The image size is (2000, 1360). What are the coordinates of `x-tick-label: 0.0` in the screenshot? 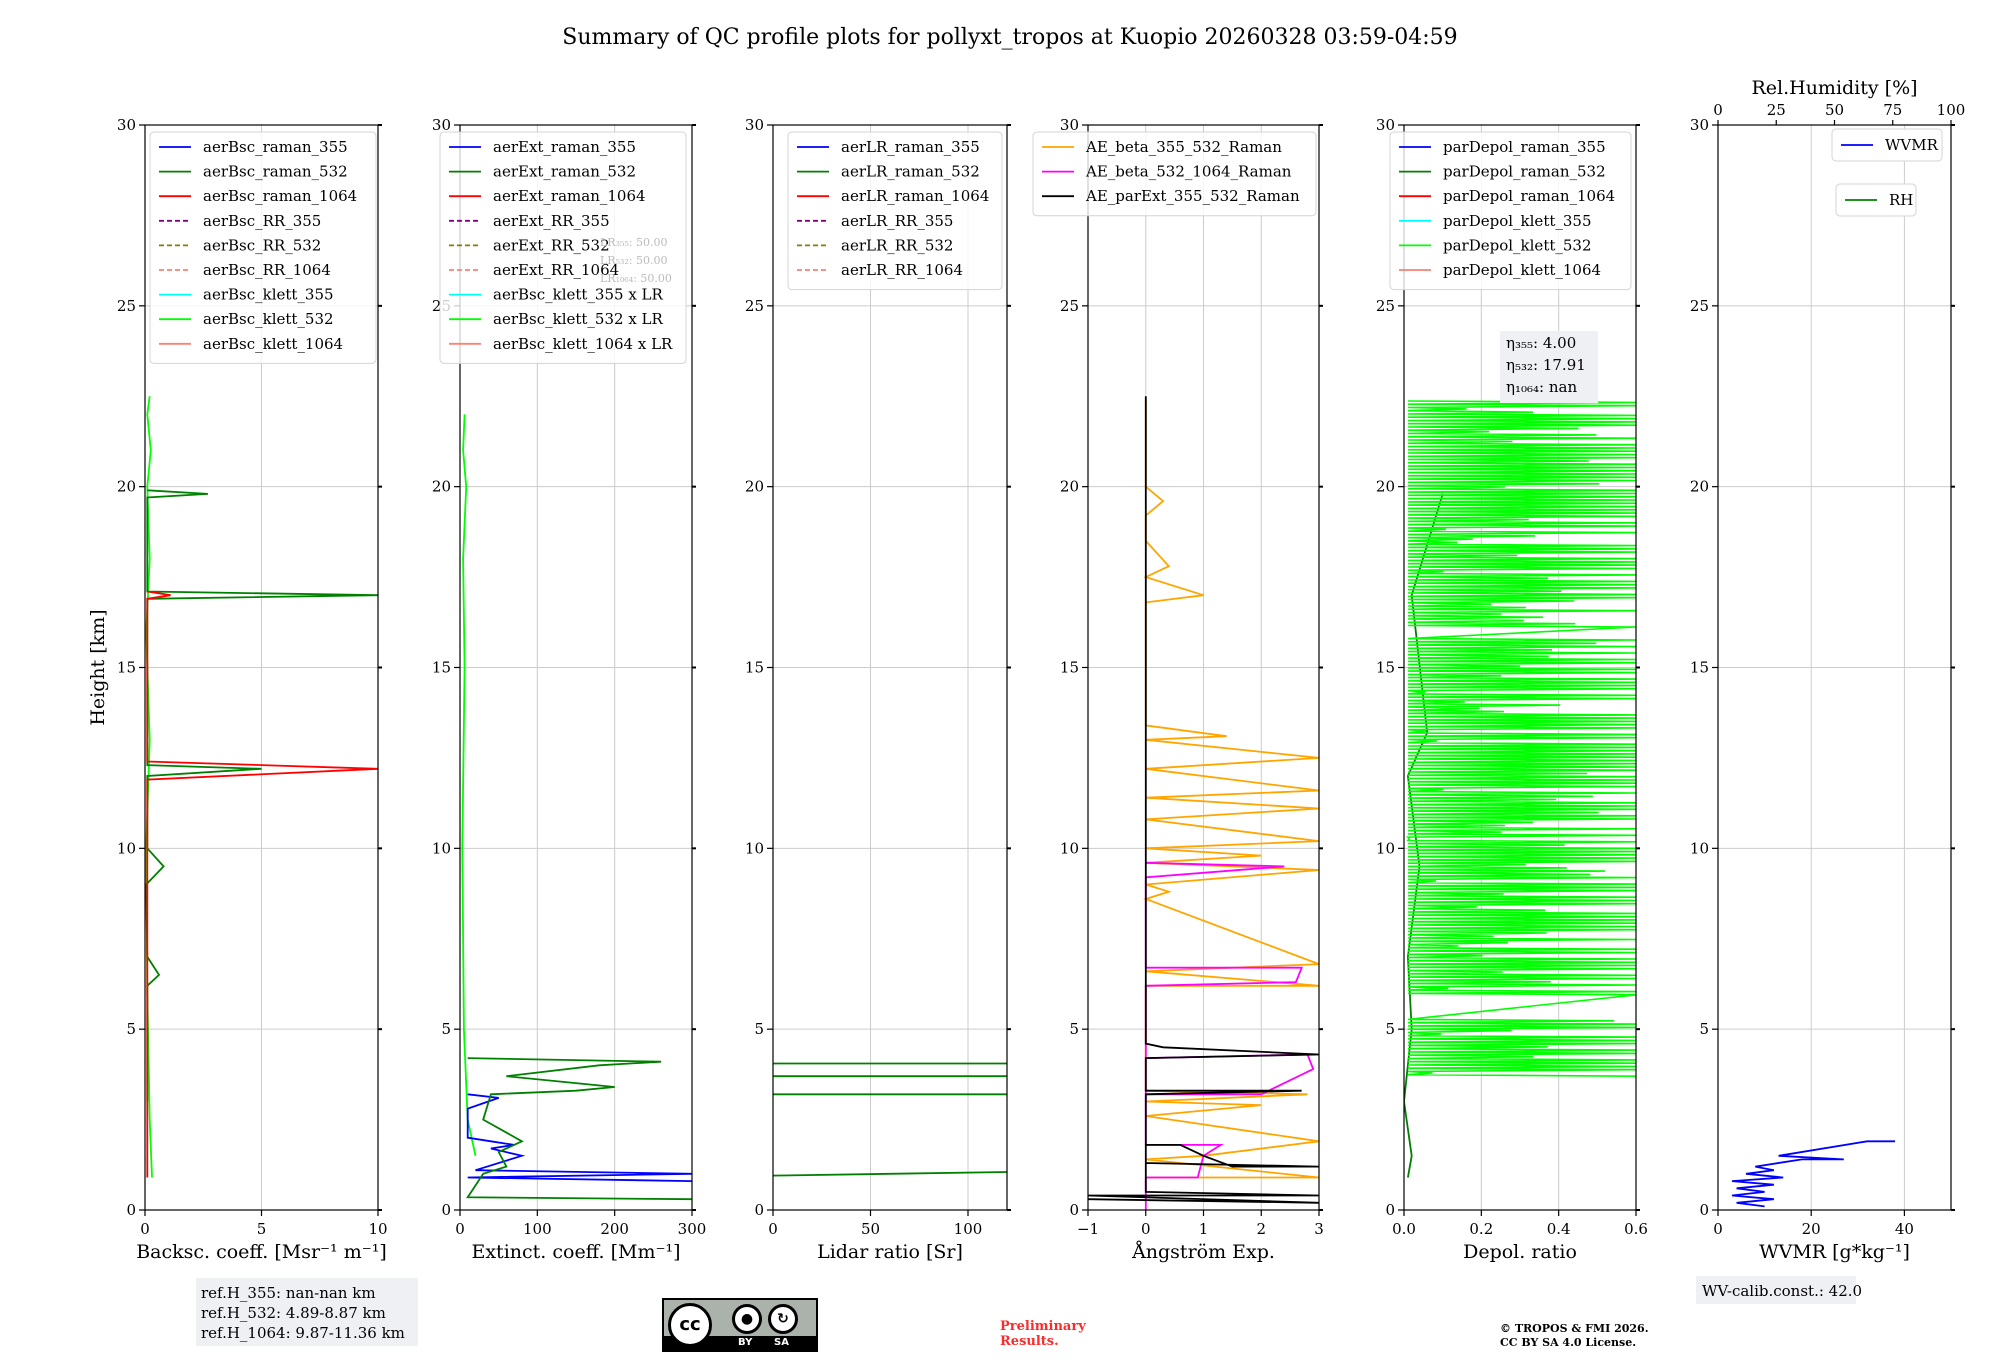 It's located at (1404, 1229).